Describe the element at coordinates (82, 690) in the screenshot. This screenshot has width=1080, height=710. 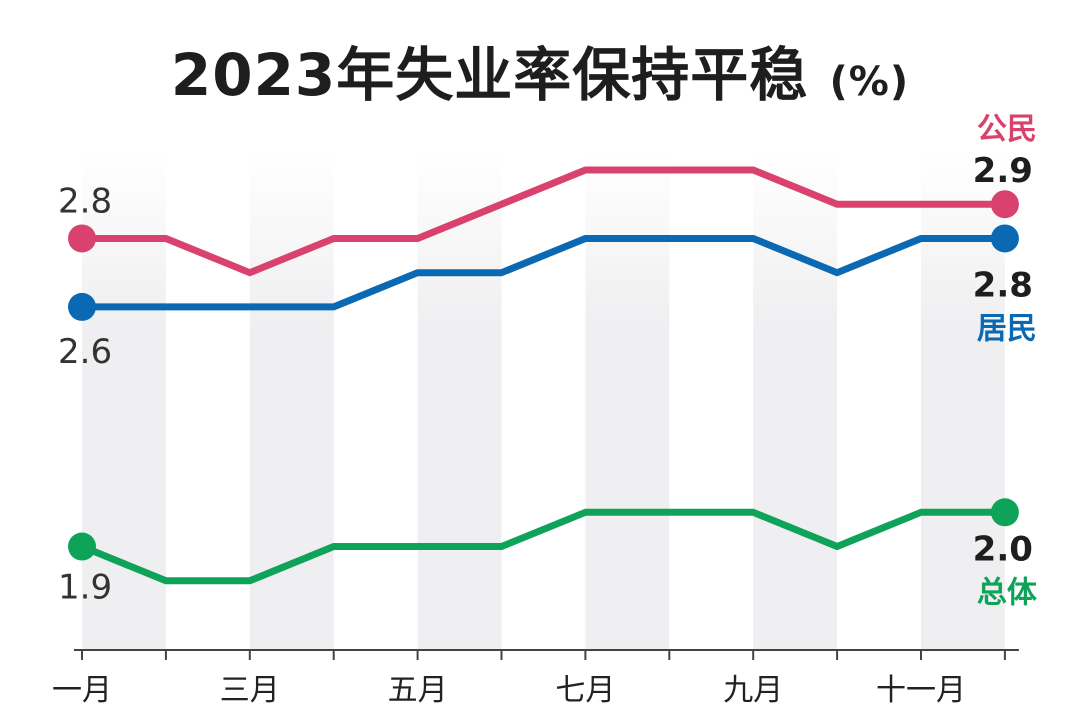
I see `x-tick-label: 一月` at that location.